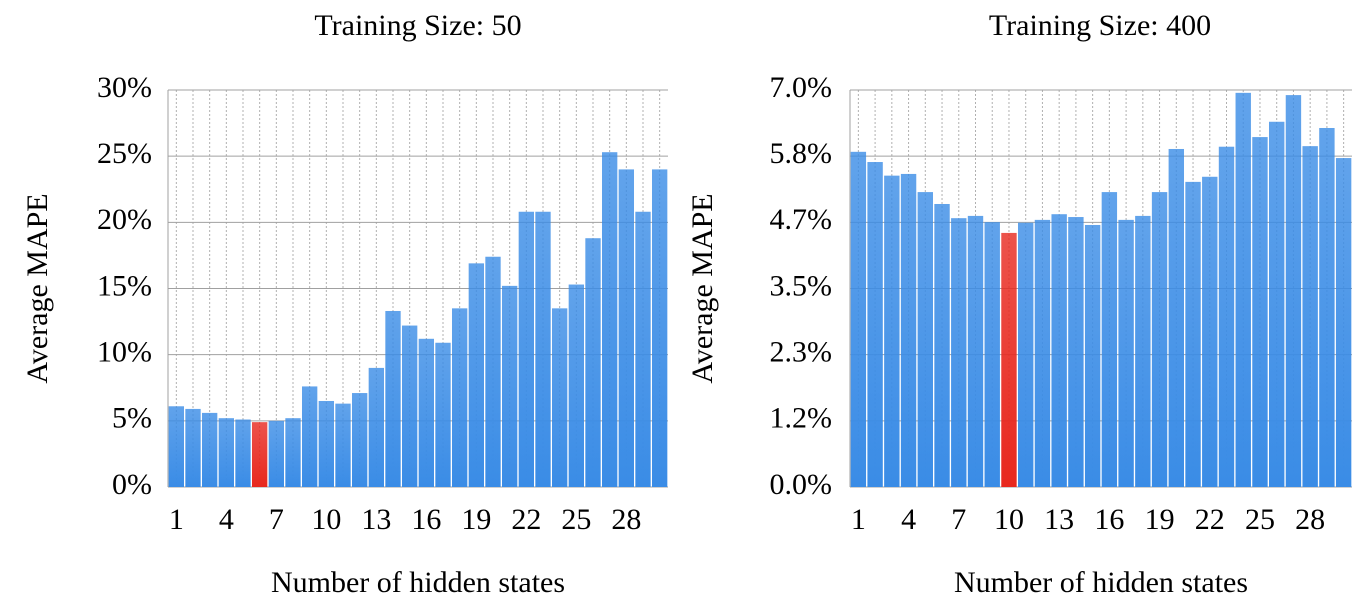 This screenshot has width=1362, height=608. I want to click on chart-title: Training Size: 50, so click(417, 25).